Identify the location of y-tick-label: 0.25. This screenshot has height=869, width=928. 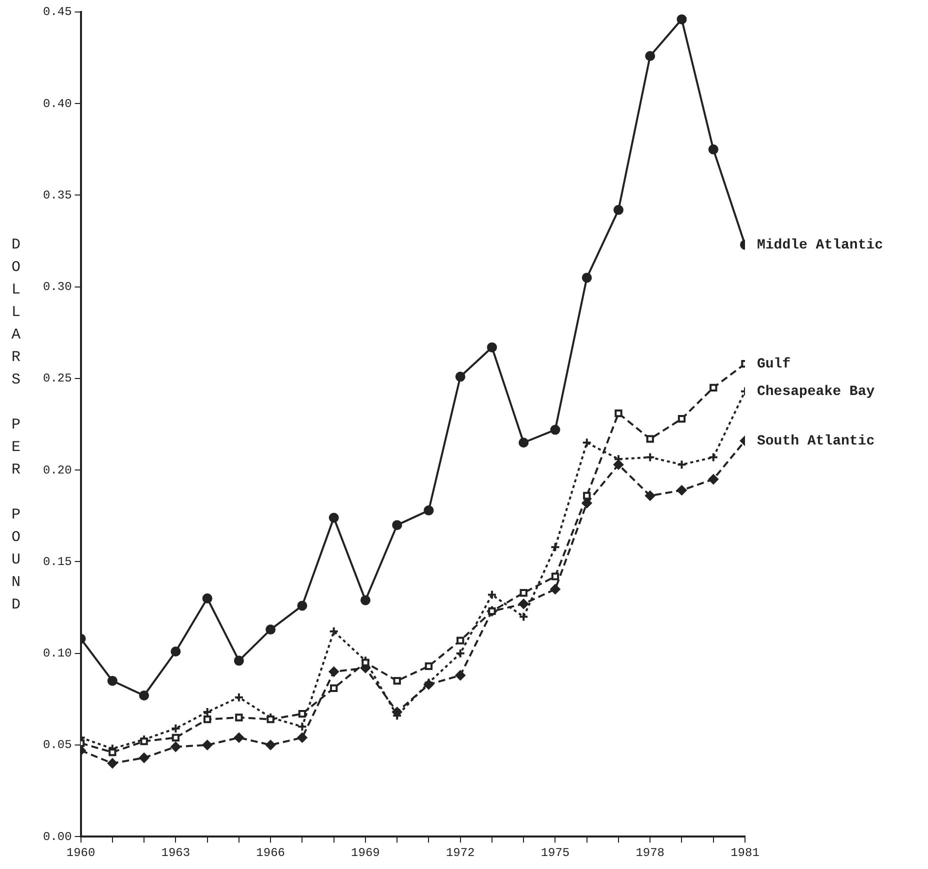
(57, 379).